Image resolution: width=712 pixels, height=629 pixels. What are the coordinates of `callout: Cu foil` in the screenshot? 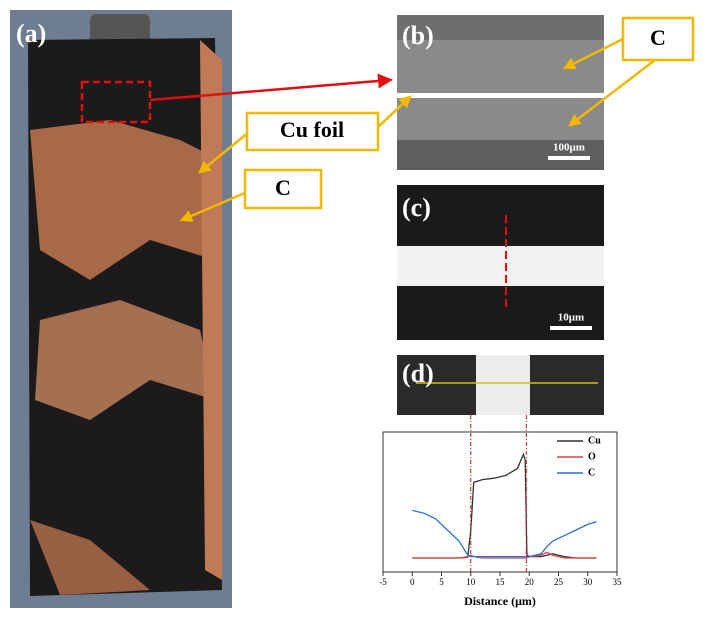 It's located at (312, 129).